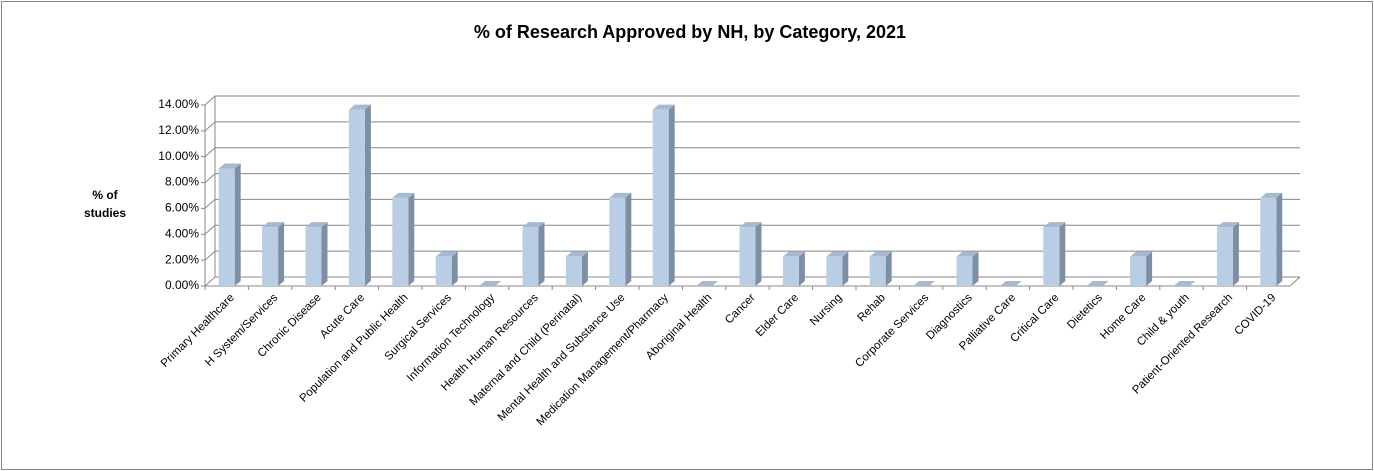 The height and width of the screenshot is (471, 1374). What do you see at coordinates (182, 182) in the screenshot?
I see `y-tick-label: 8.00%` at bounding box center [182, 182].